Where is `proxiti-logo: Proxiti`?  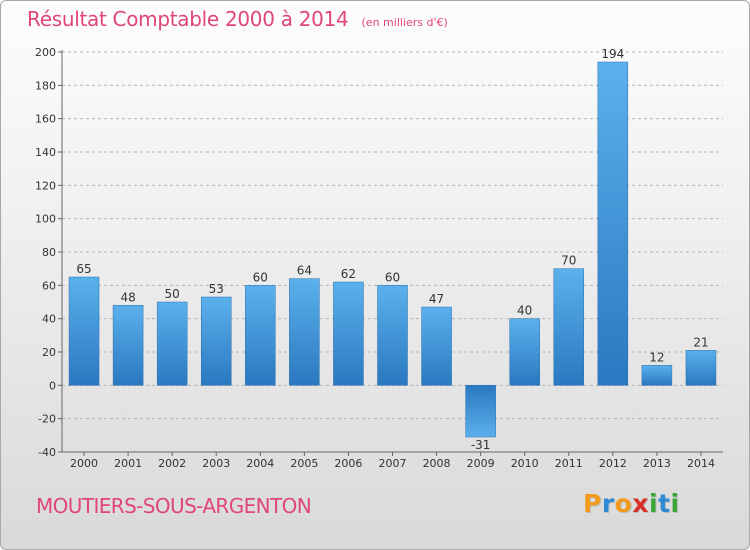
proxiti-logo: Proxiti is located at coordinates (631, 503).